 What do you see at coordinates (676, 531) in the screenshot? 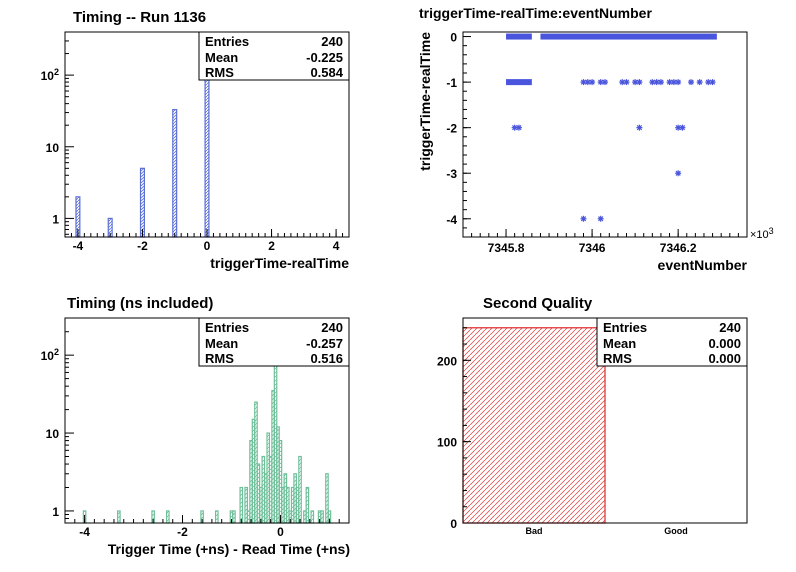
I see `x-tick-label: Good` at bounding box center [676, 531].